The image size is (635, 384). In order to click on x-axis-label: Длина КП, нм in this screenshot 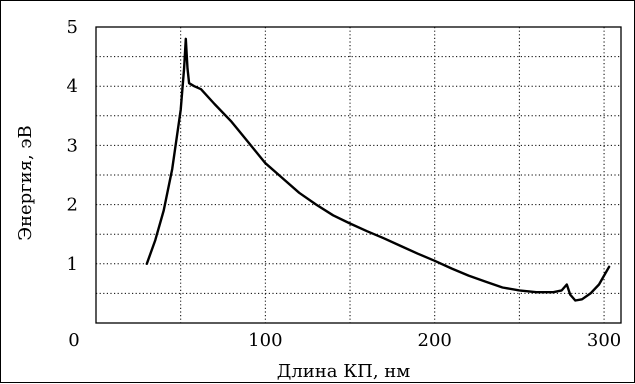, I will do `click(344, 371)`.